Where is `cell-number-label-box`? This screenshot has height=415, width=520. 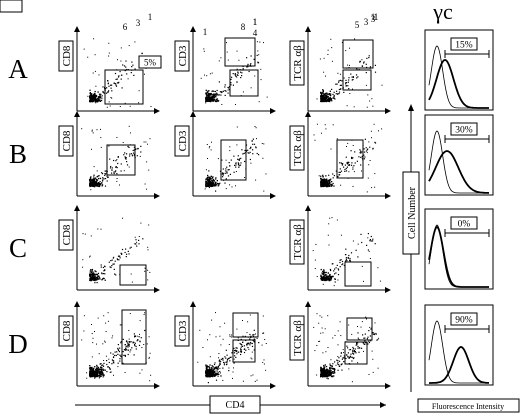
cell-number-label-box is located at coordinates (411, 213).